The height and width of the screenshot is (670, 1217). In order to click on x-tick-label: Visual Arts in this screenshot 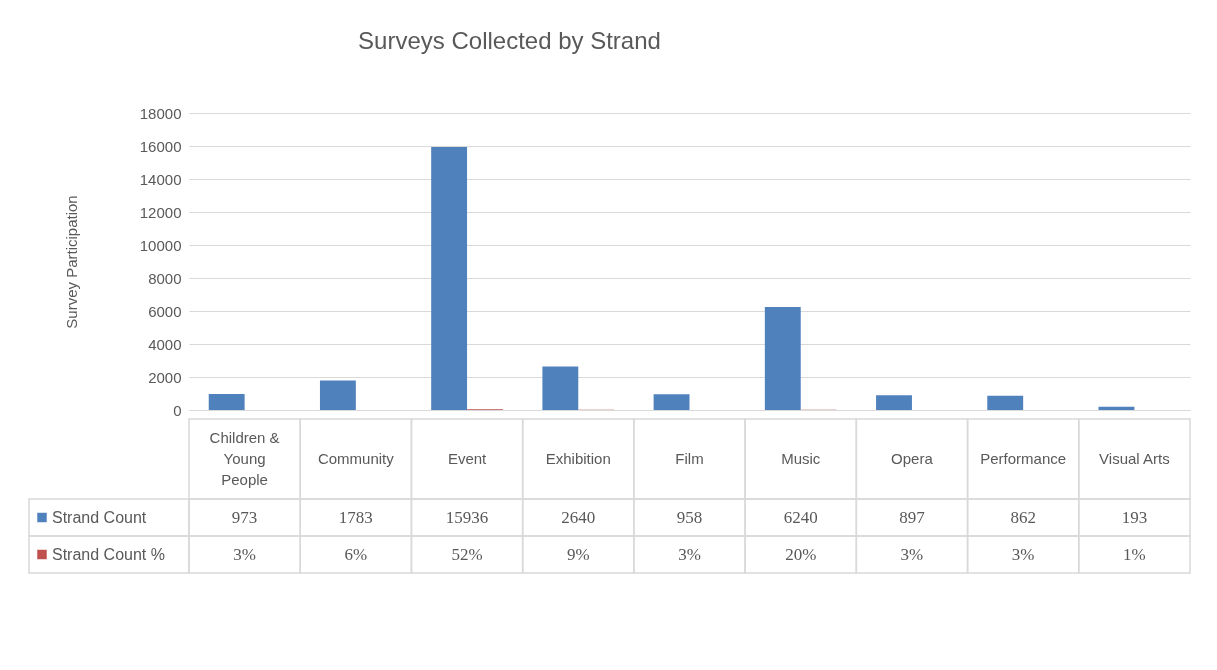, I will do `click(1134, 458)`.